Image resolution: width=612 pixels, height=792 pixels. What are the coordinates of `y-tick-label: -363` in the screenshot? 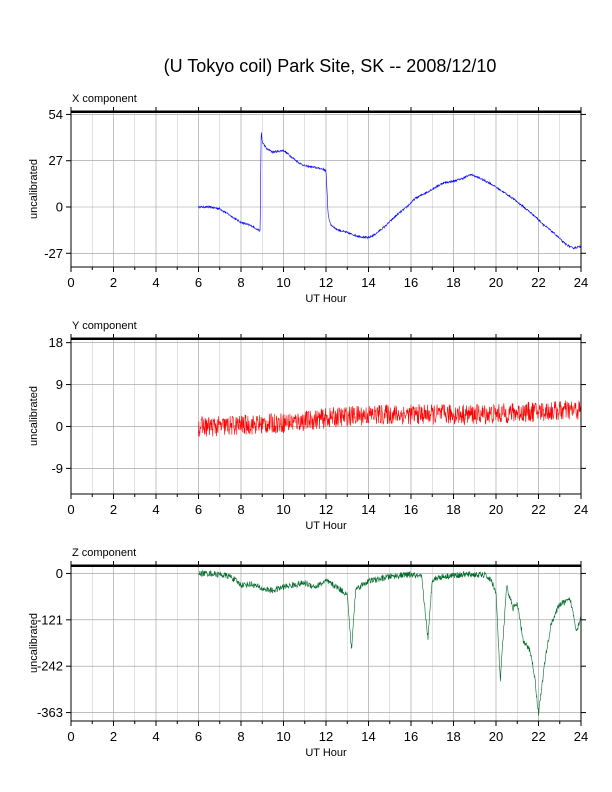 It's located at (50, 712).